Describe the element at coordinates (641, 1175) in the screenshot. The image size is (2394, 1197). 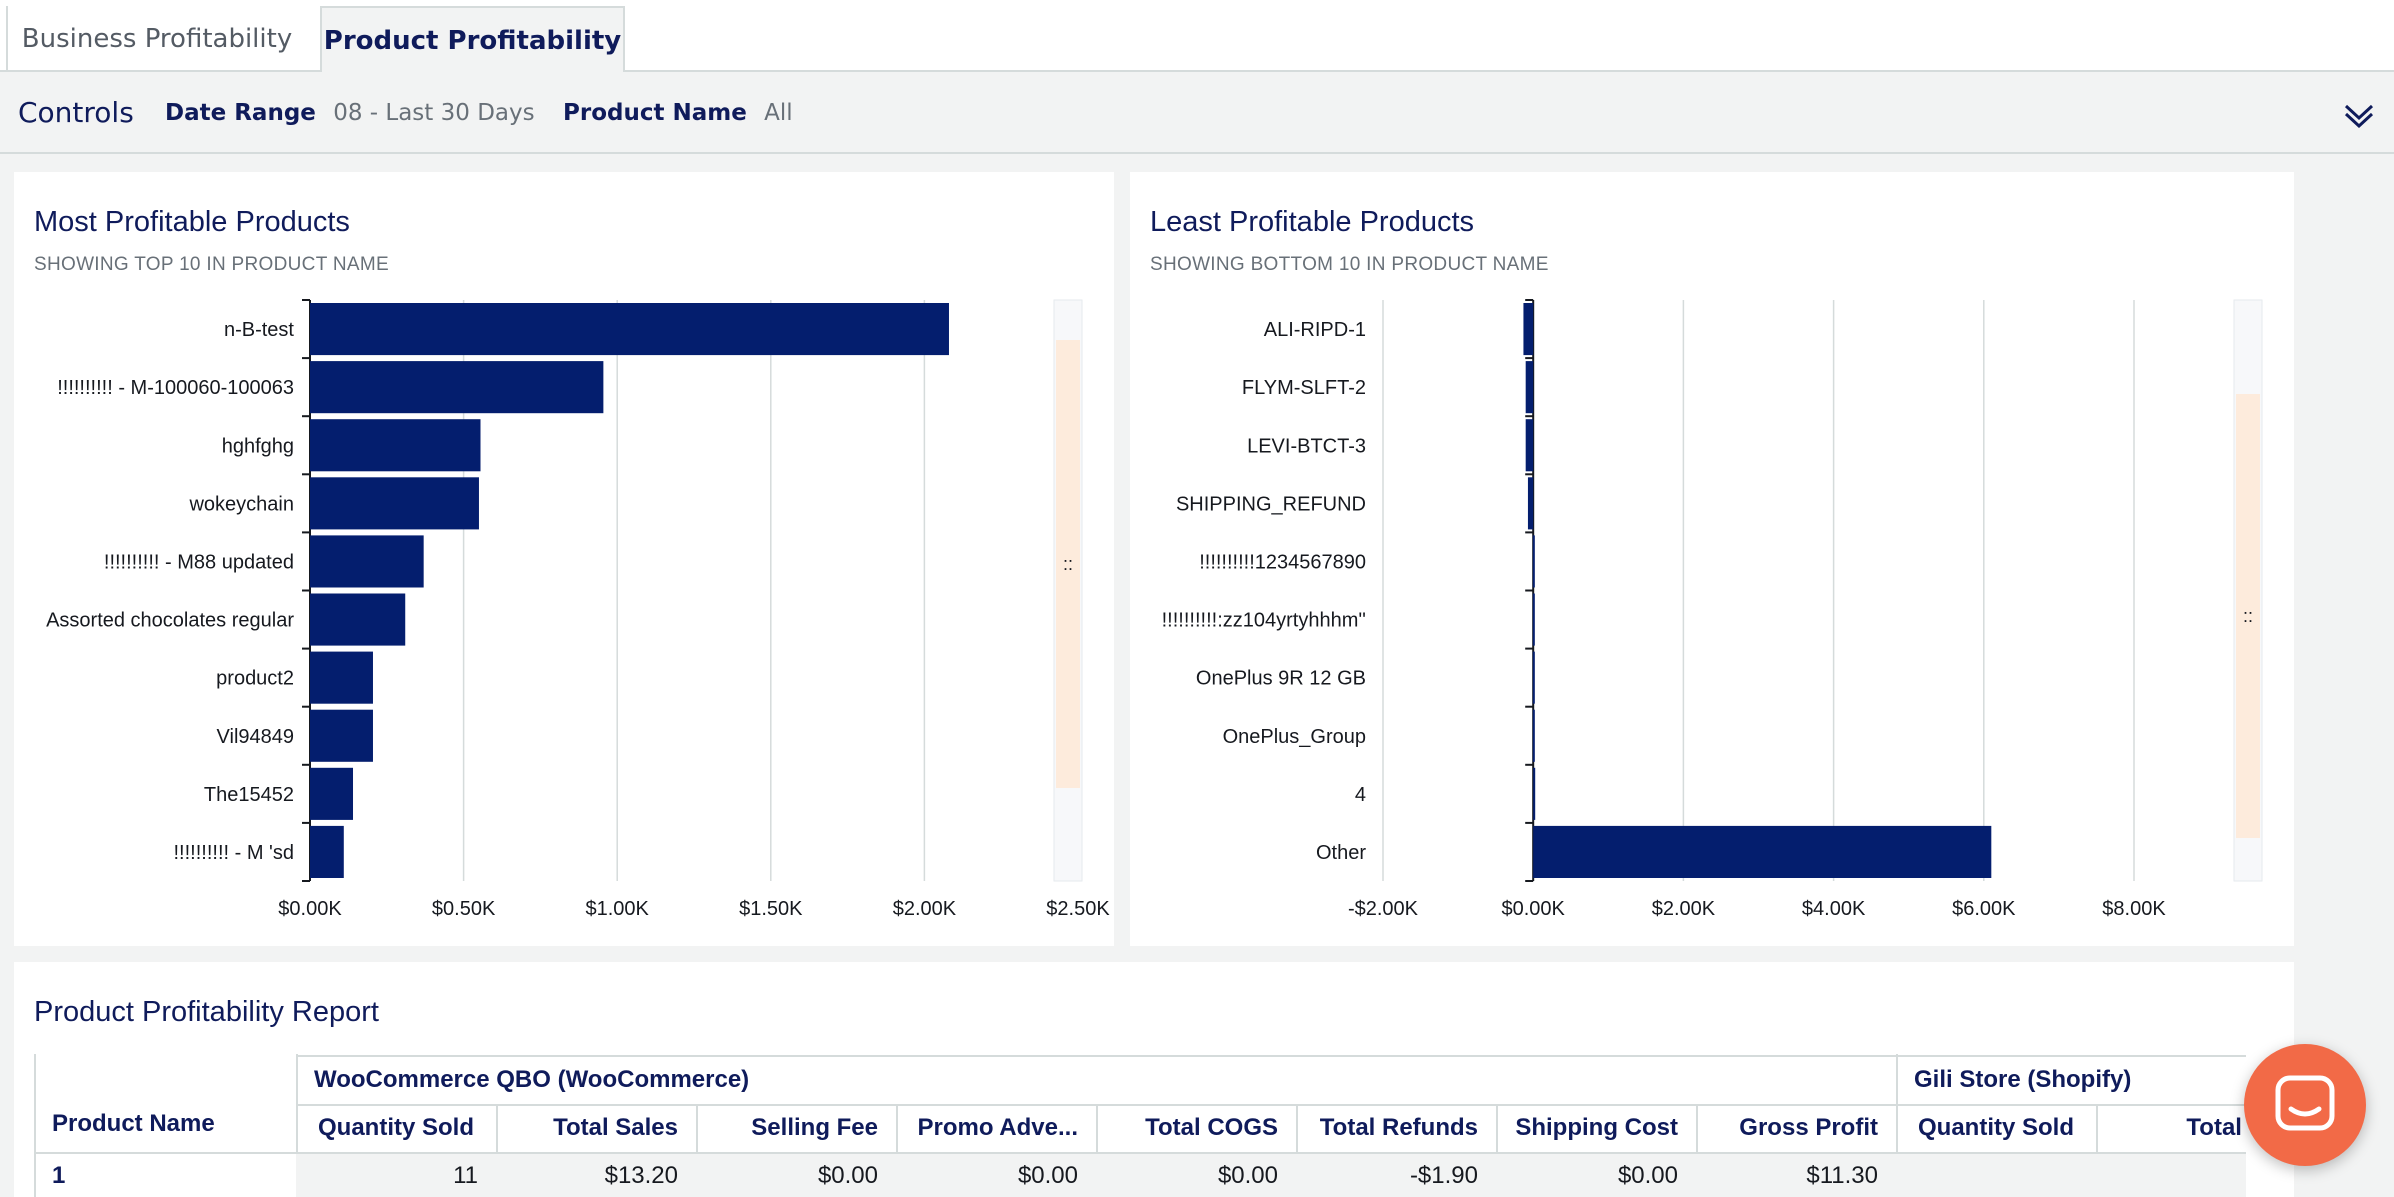
I see `table-cell: $13.20` at that location.